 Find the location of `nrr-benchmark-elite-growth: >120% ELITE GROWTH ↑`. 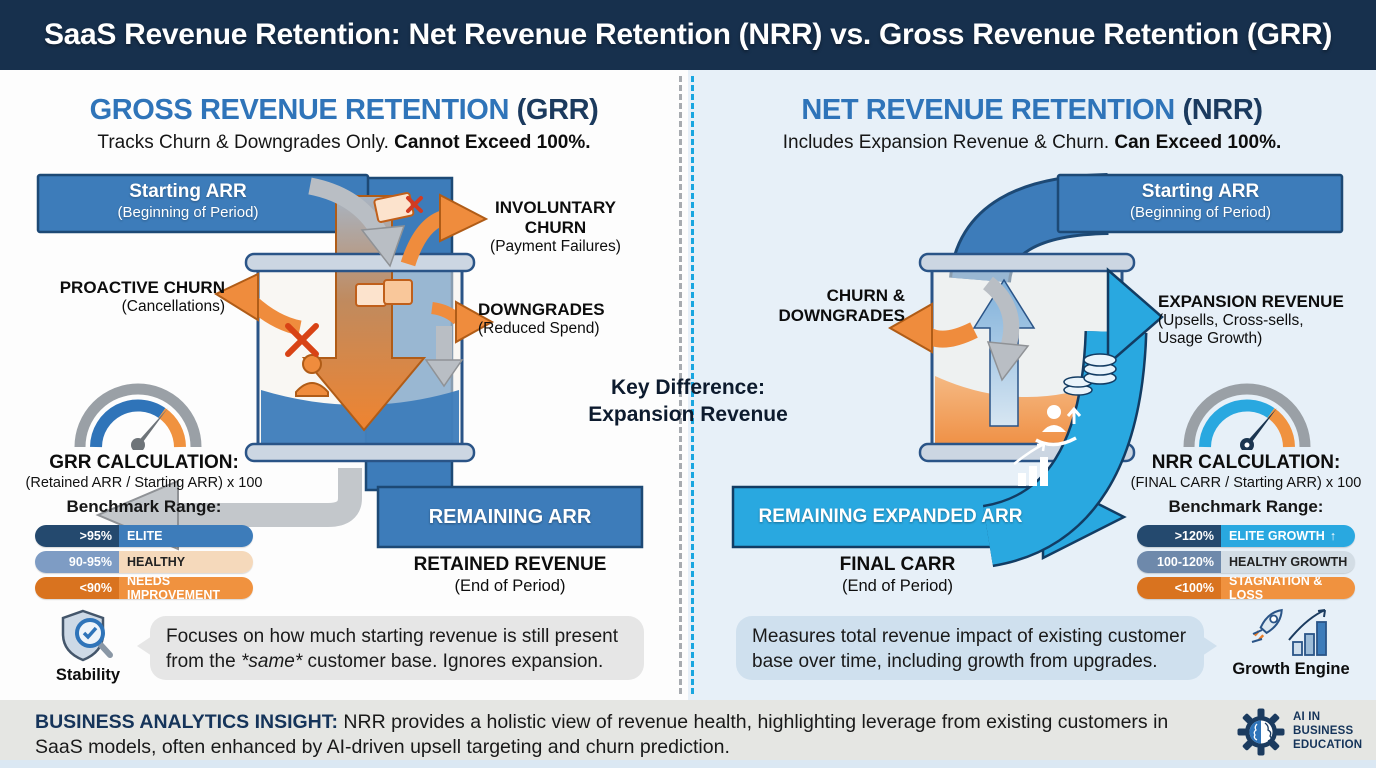

nrr-benchmark-elite-growth: >120% ELITE GROWTH ↑ is located at coordinates (1246, 536).